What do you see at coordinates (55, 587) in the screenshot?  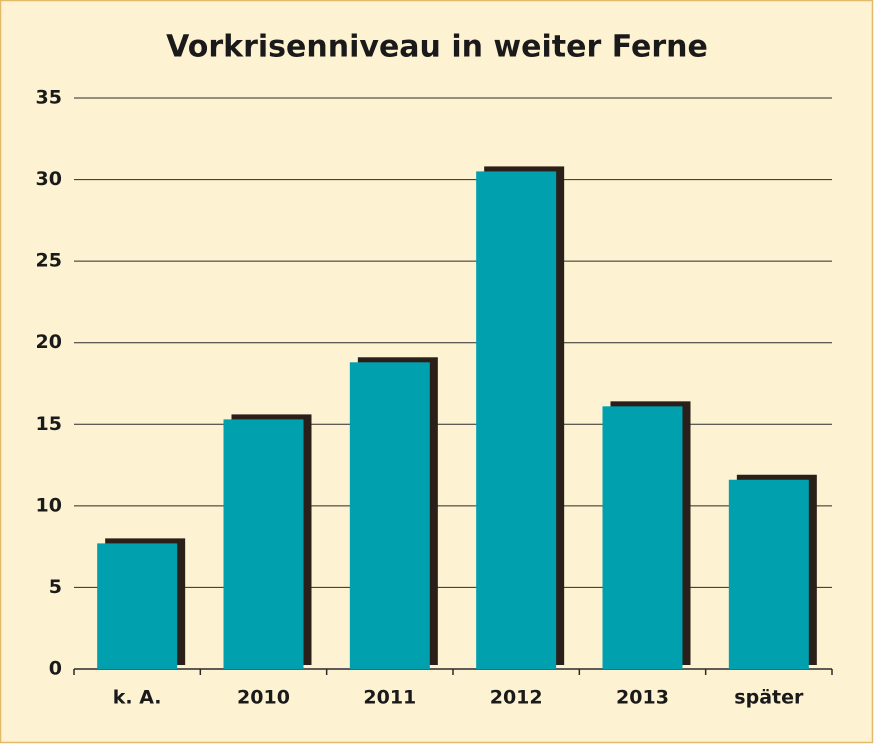 I see `y-tick-label: 5` at bounding box center [55, 587].